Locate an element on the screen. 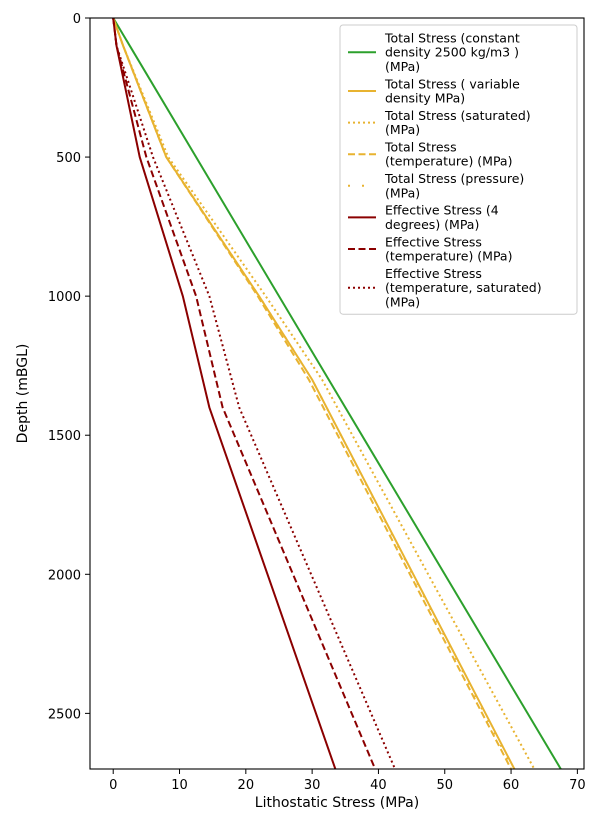  legend-entry-3: Total Stress (saturated) (MPa) is located at coordinates (457, 122).